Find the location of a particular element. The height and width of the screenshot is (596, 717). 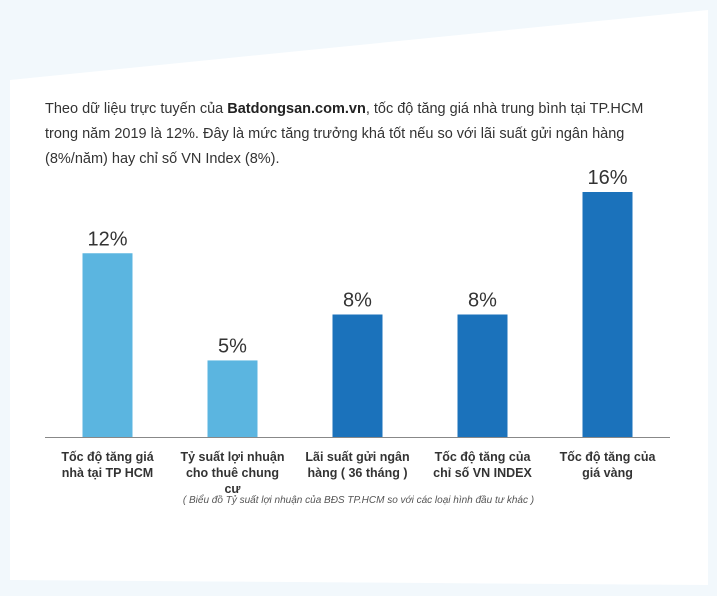

intro-site-name: Batdongsan.com.vn is located at coordinates (296, 109).